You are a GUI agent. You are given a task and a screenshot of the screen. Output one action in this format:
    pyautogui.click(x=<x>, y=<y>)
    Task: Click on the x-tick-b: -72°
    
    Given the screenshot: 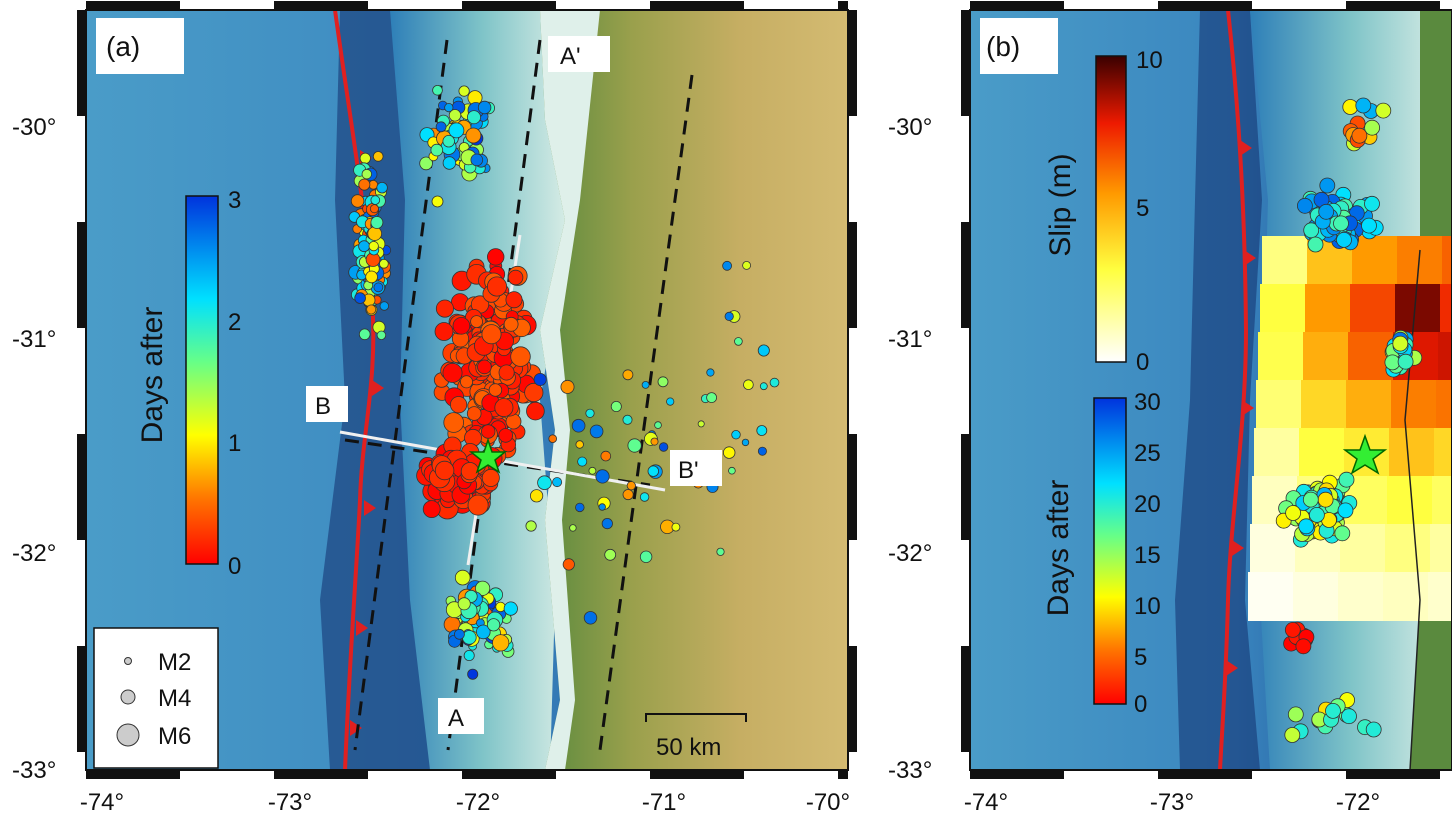 What is the action you would take?
    pyautogui.click(x=1358, y=802)
    